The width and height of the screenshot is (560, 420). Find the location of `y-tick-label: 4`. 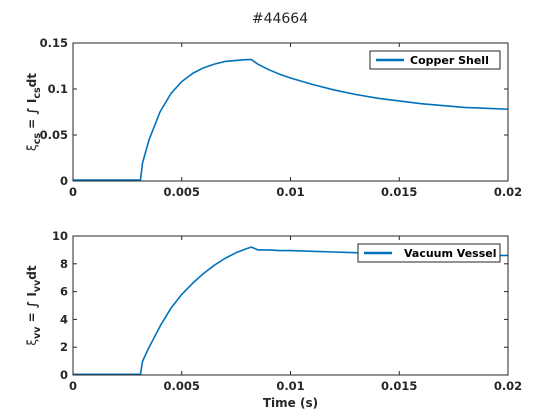

y-tick-label: 4 is located at coordinates (64, 319).